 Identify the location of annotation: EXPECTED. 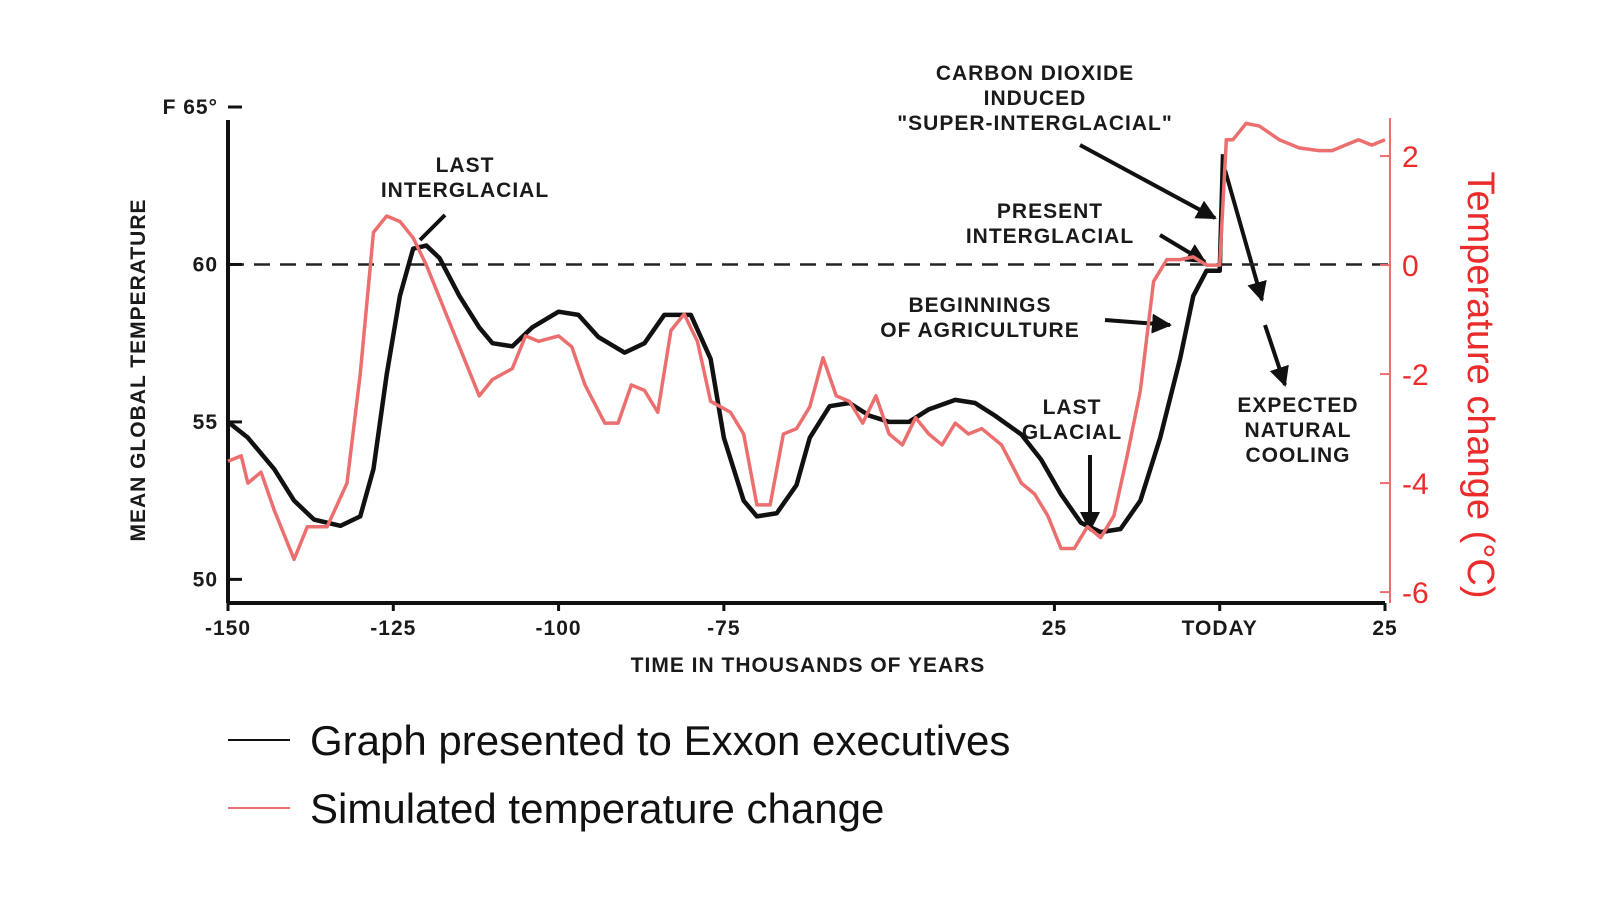
(1297, 405).